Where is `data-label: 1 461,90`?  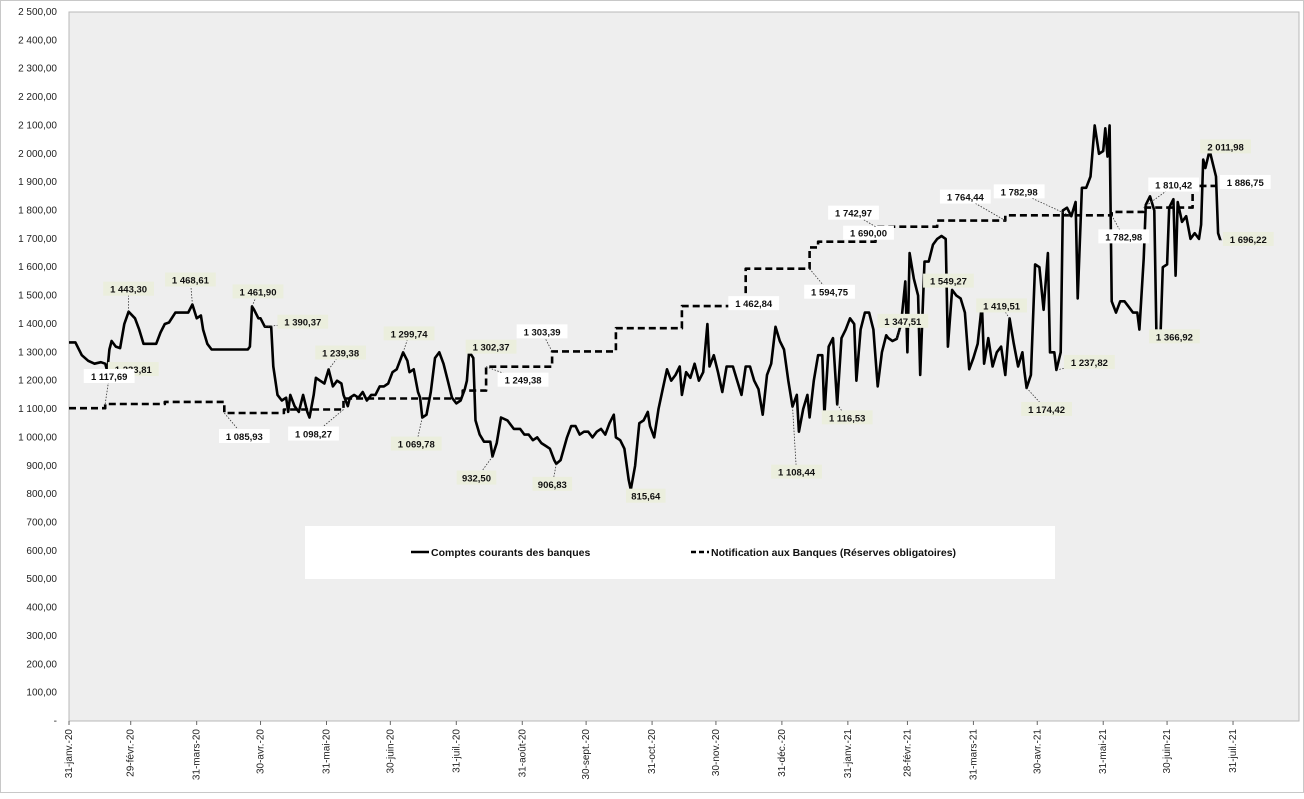
data-label: 1 461,90 is located at coordinates (258, 292).